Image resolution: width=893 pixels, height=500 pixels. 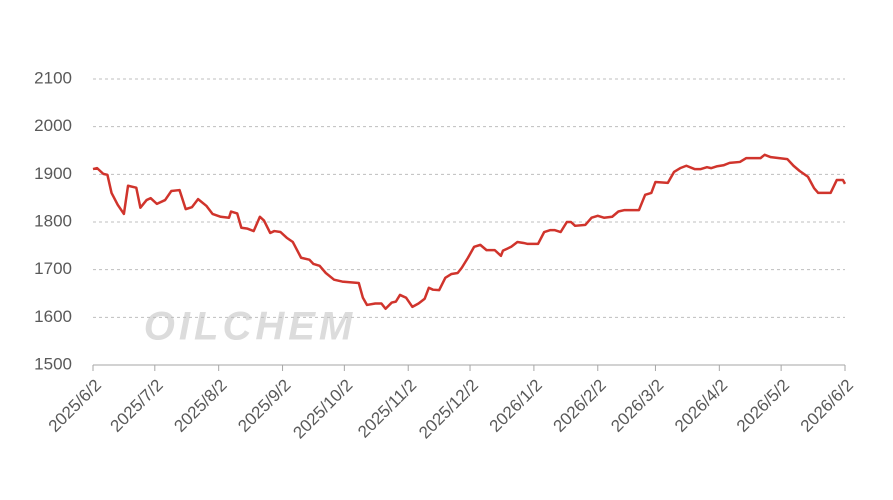 What do you see at coordinates (264, 406) in the screenshot?
I see `x-tick-label: 2025/9/2` at bounding box center [264, 406].